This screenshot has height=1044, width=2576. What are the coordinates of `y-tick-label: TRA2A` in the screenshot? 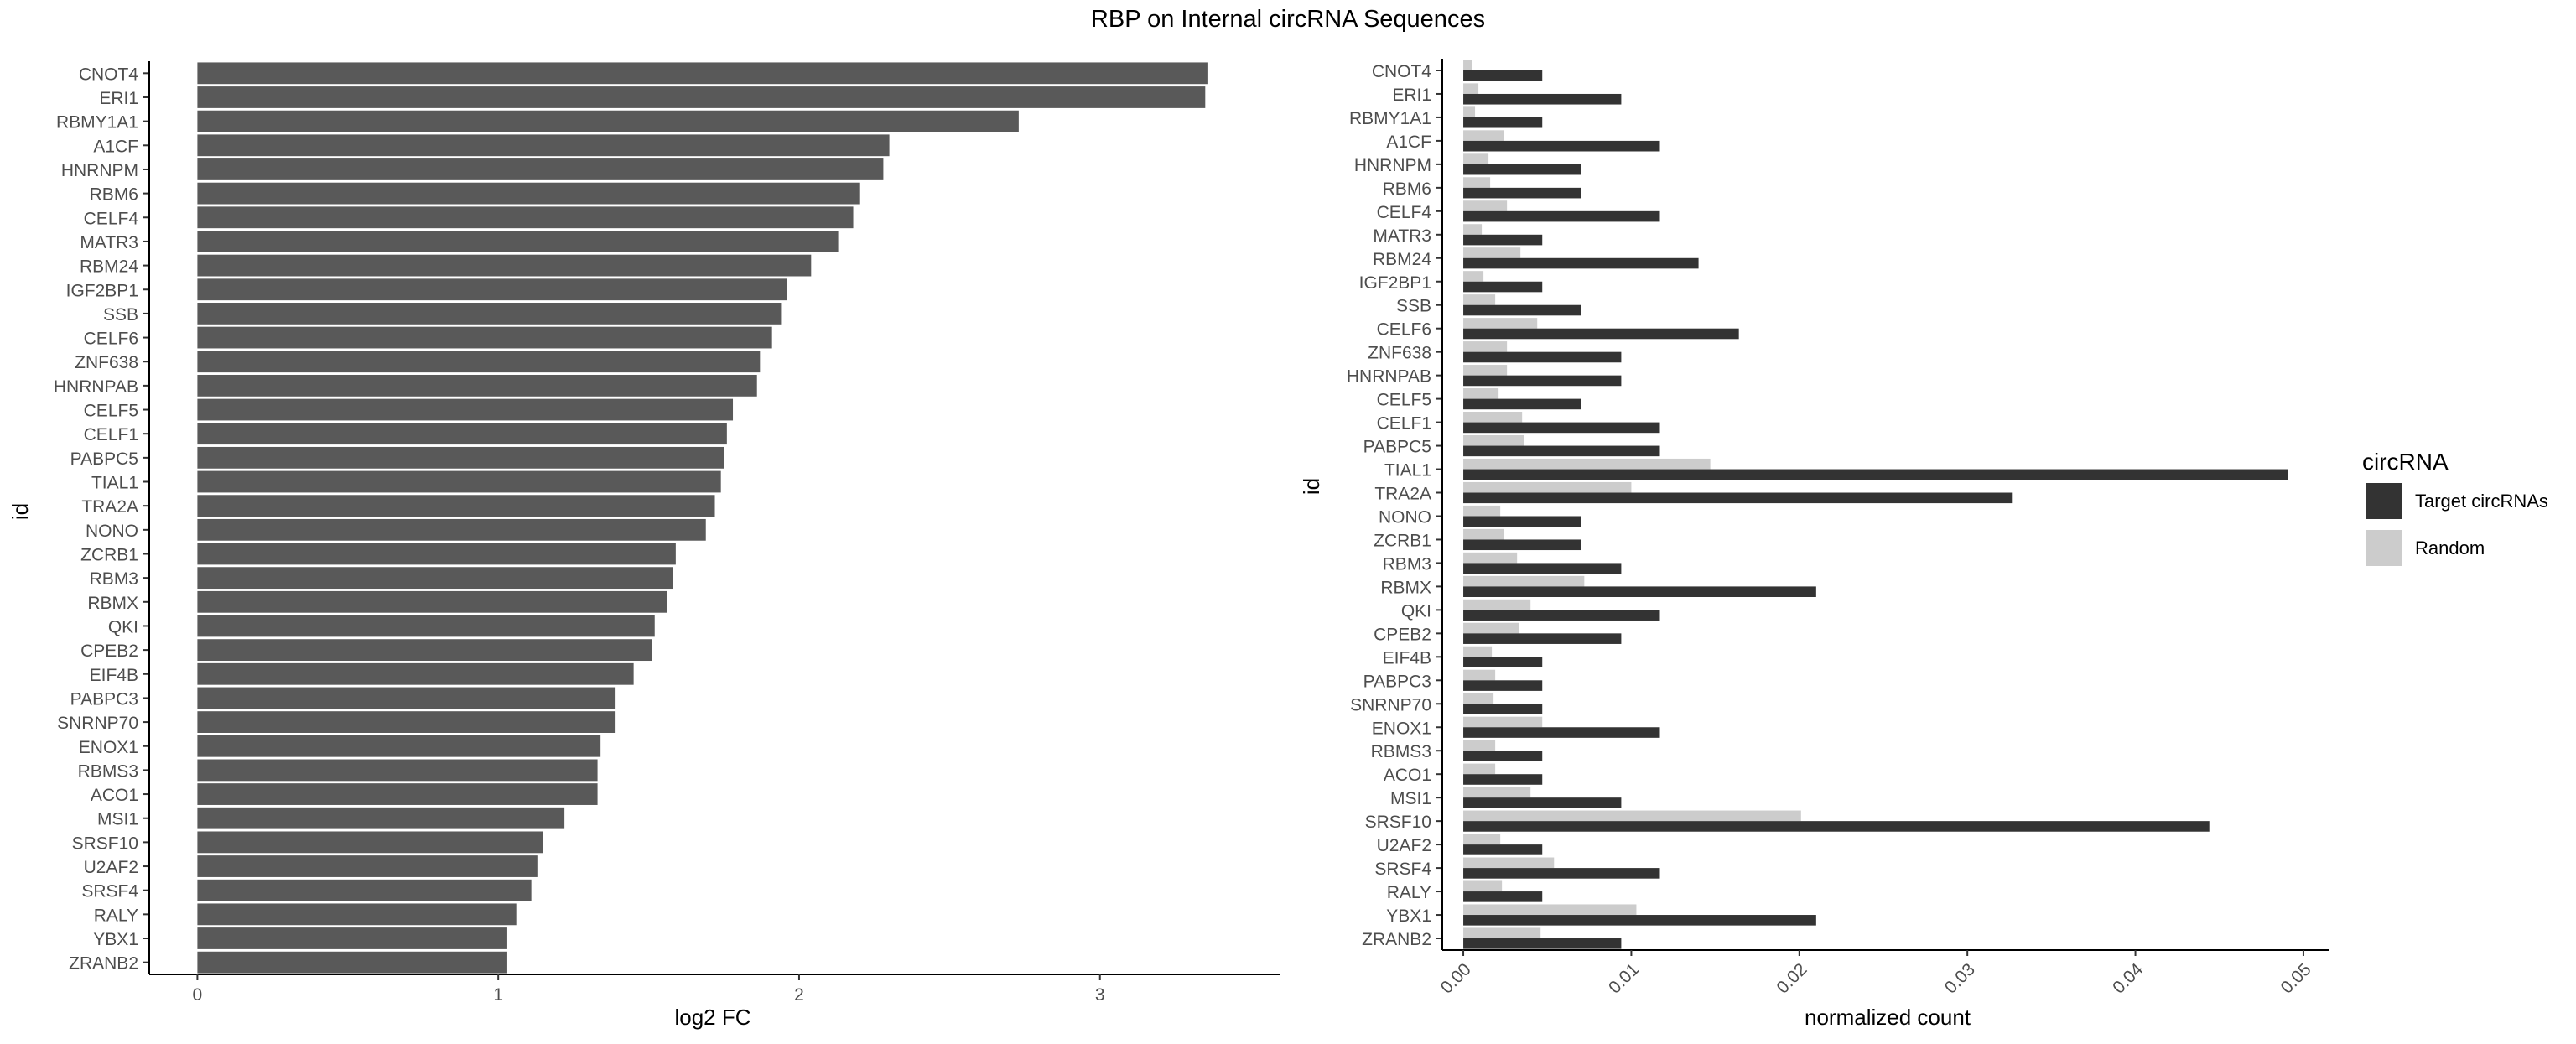 It's located at (110, 507).